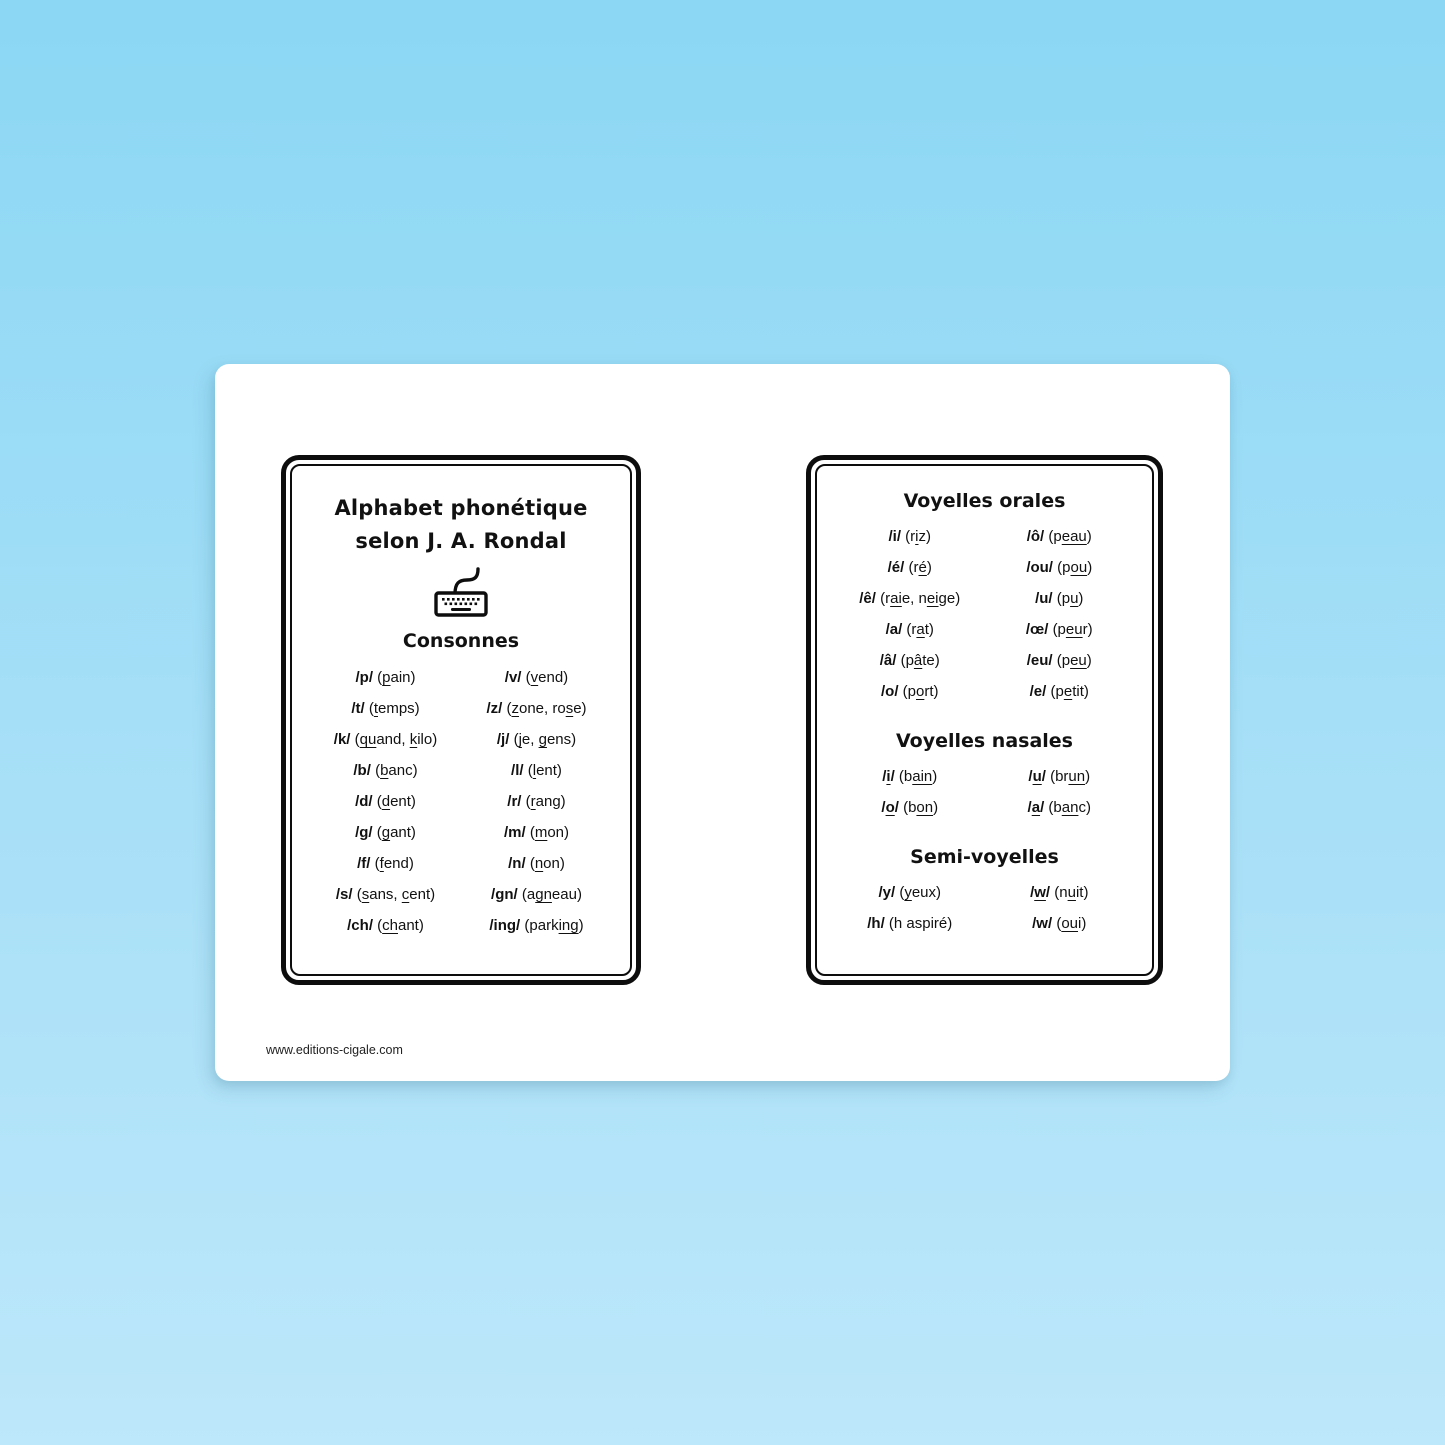 This screenshot has height=1445, width=1445. What do you see at coordinates (1040, 892) in the screenshot?
I see `phoneme-symbol: /w/` at bounding box center [1040, 892].